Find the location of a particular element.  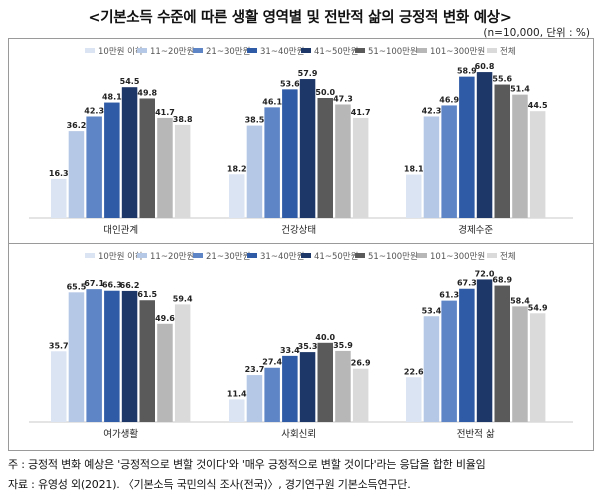

legend-label: 21~30만원 is located at coordinates (228, 257).